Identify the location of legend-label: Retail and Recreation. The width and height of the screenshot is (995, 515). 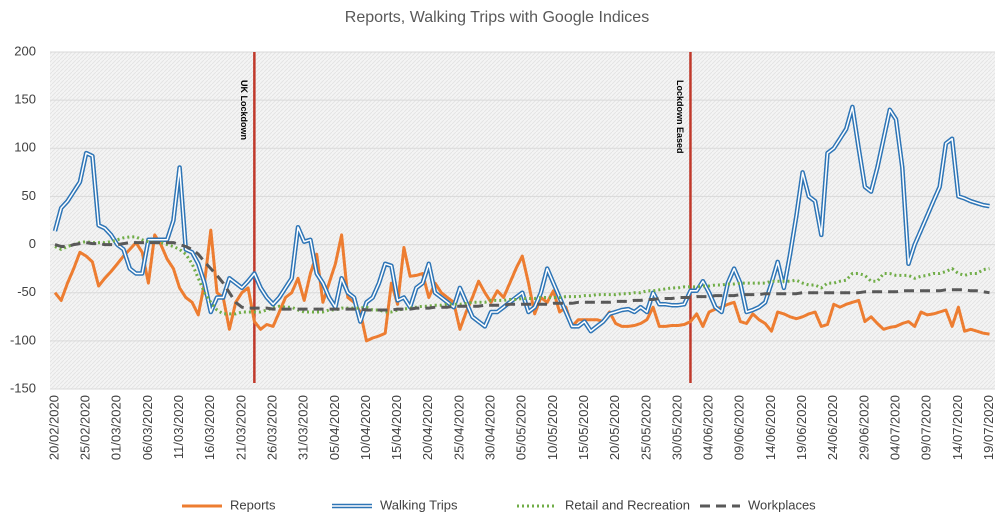
(627, 504).